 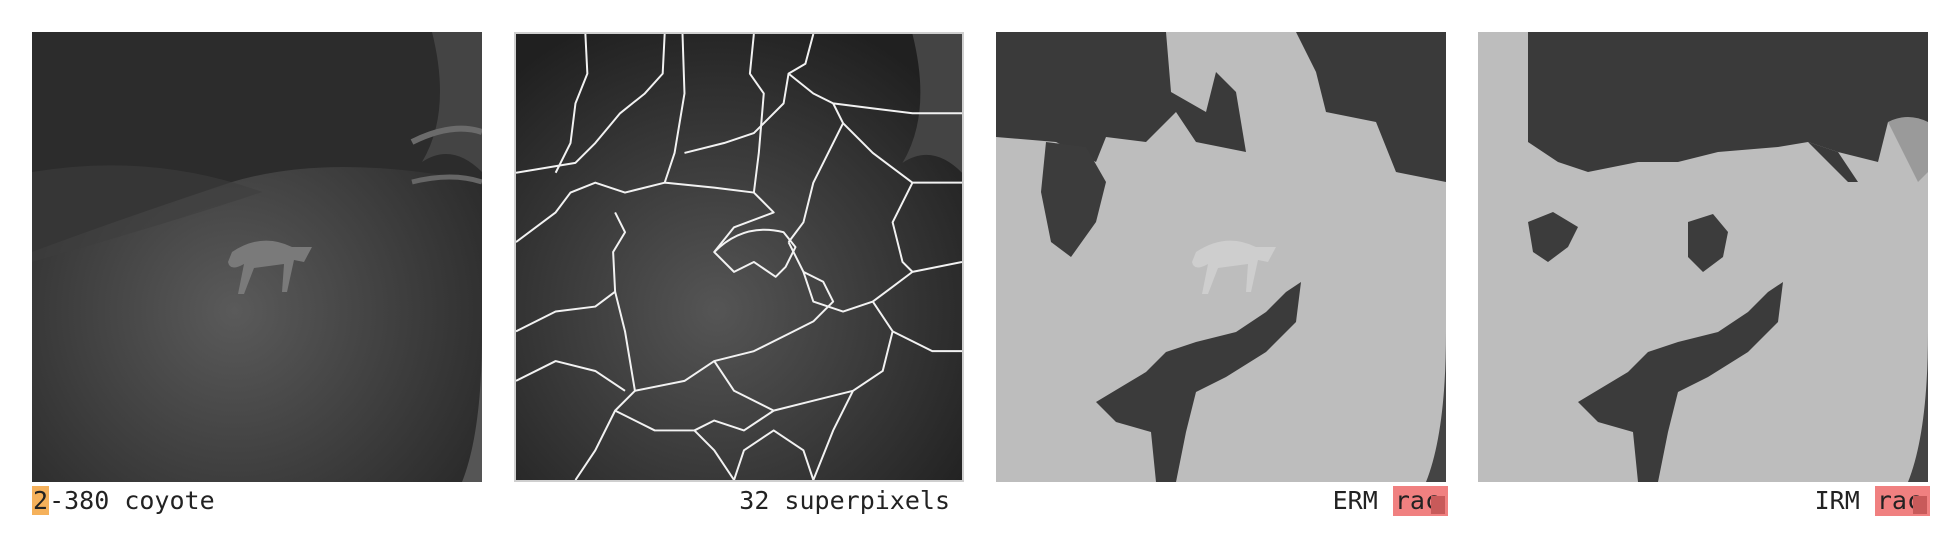 What do you see at coordinates (270, 267) in the screenshot?
I see `coyote-shape` at bounding box center [270, 267].